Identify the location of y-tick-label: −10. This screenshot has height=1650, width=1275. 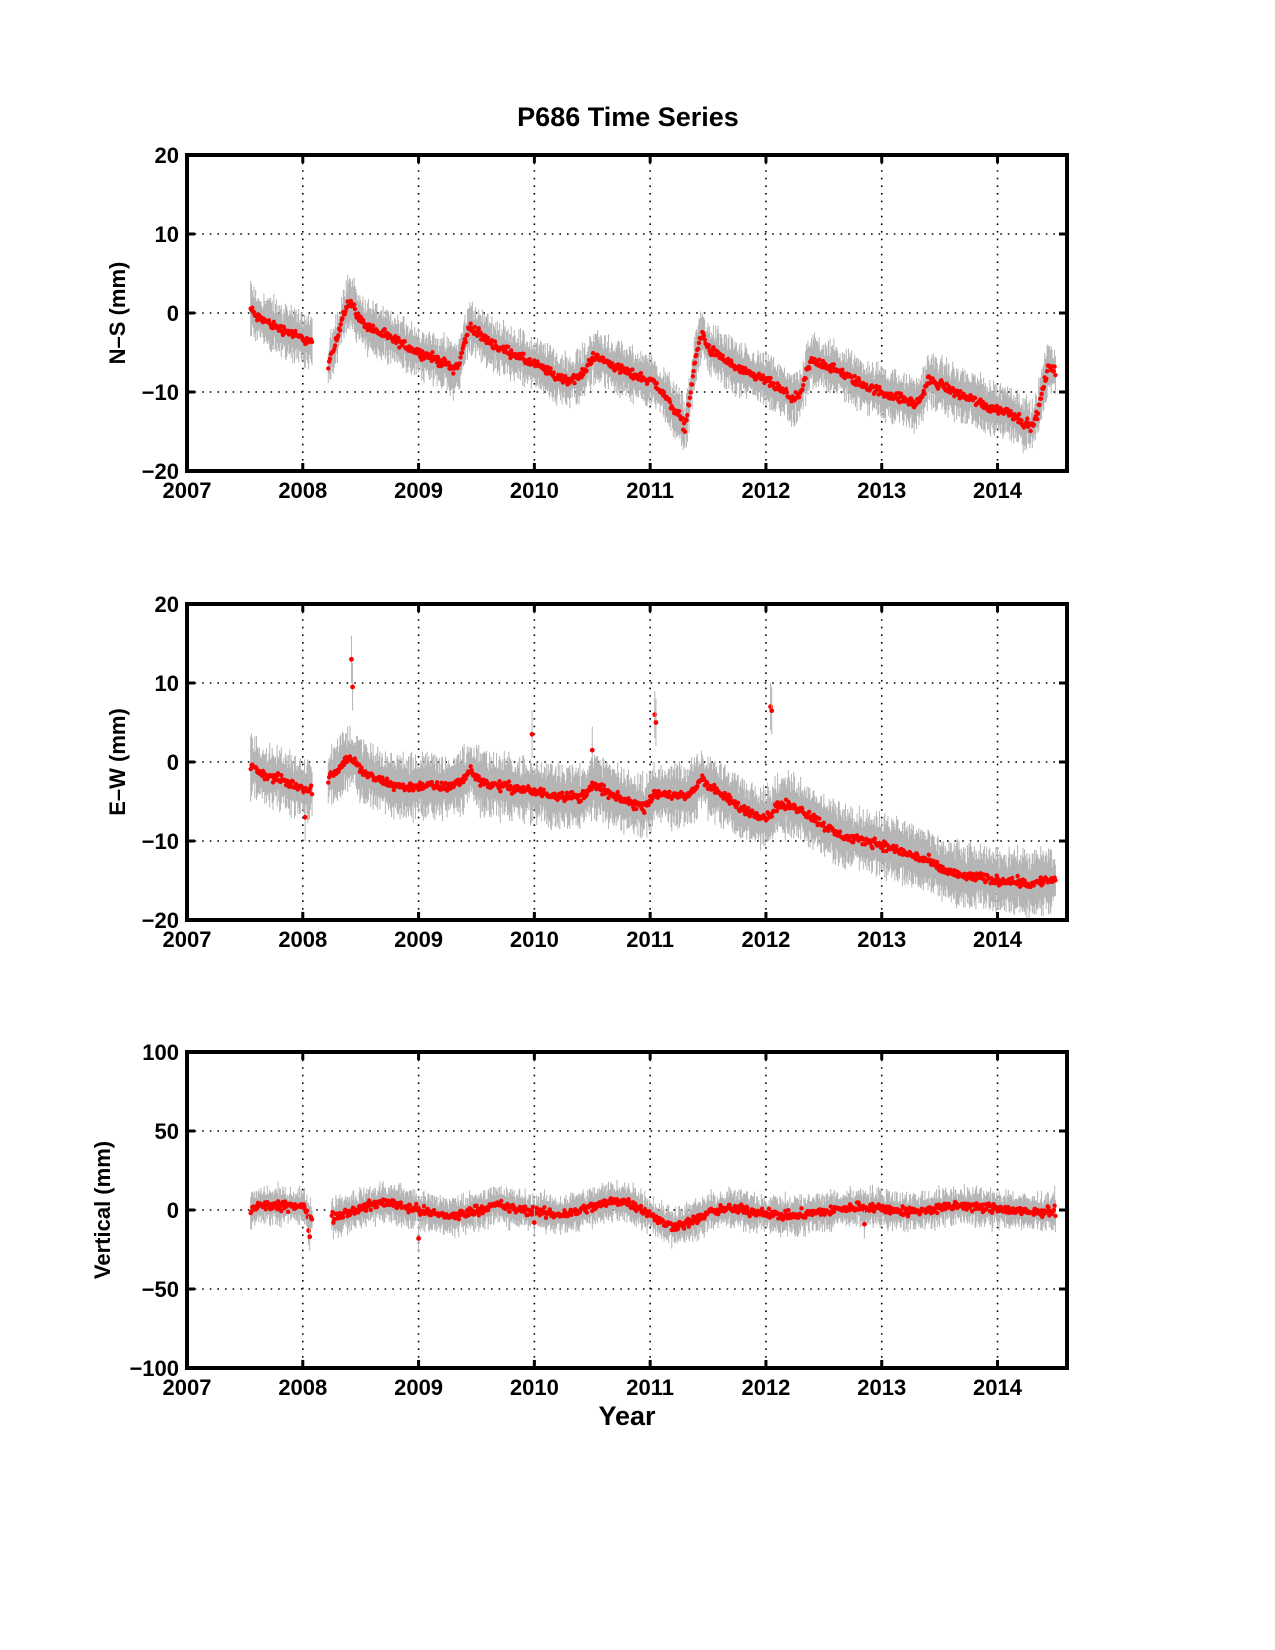
(160, 392).